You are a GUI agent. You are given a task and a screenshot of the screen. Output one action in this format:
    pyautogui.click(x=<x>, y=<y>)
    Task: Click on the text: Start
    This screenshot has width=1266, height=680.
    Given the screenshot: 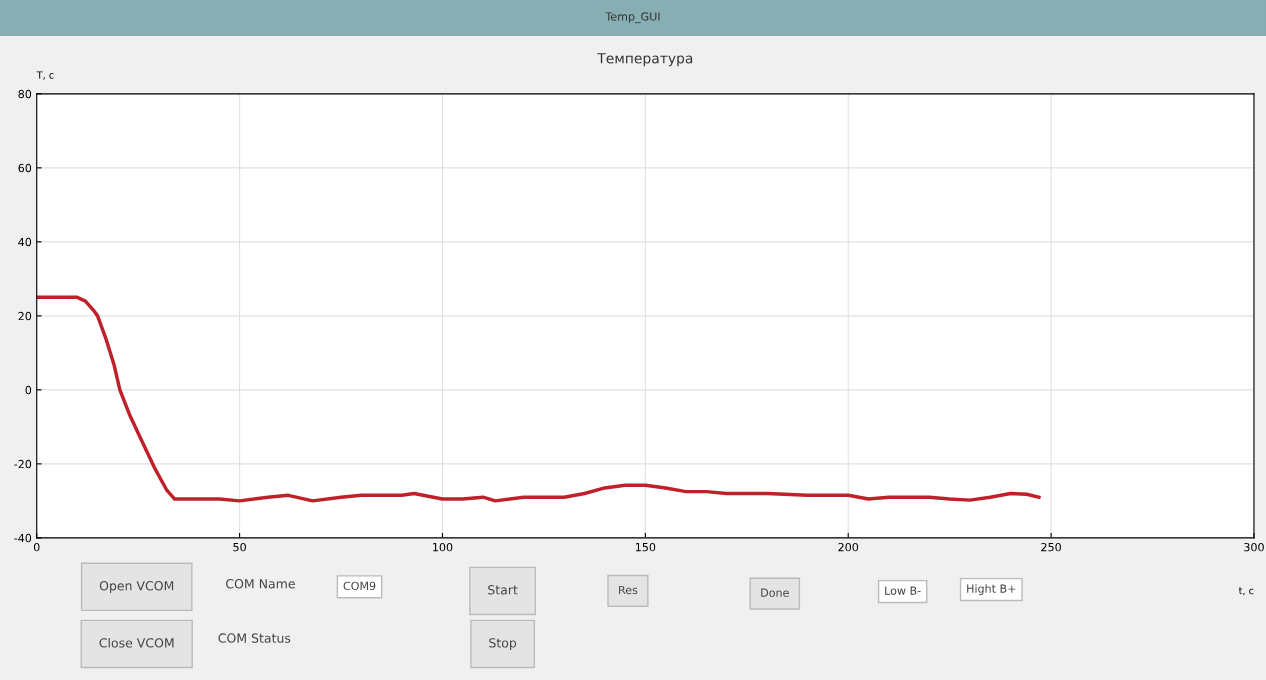 What is the action you would take?
    pyautogui.click(x=503, y=590)
    